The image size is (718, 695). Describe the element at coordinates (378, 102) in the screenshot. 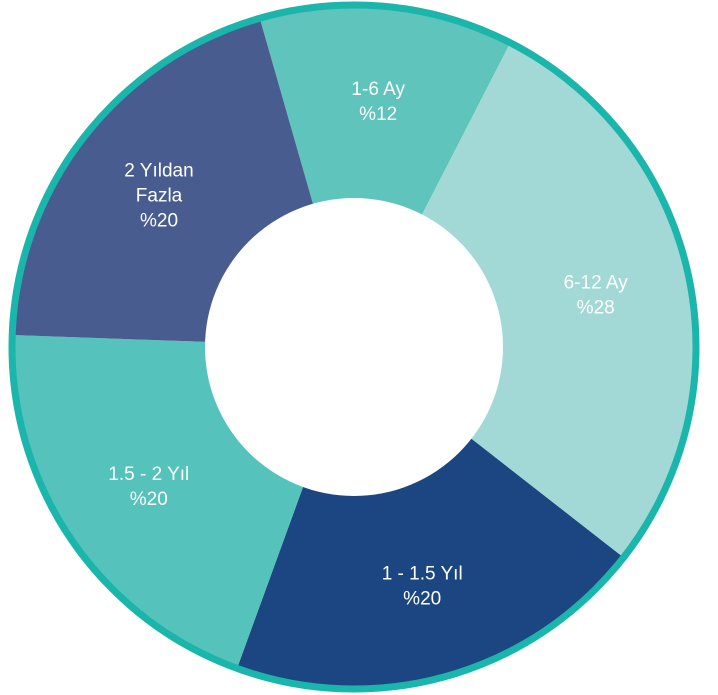

I see `slice-label: 1-6 Ay %12` at that location.